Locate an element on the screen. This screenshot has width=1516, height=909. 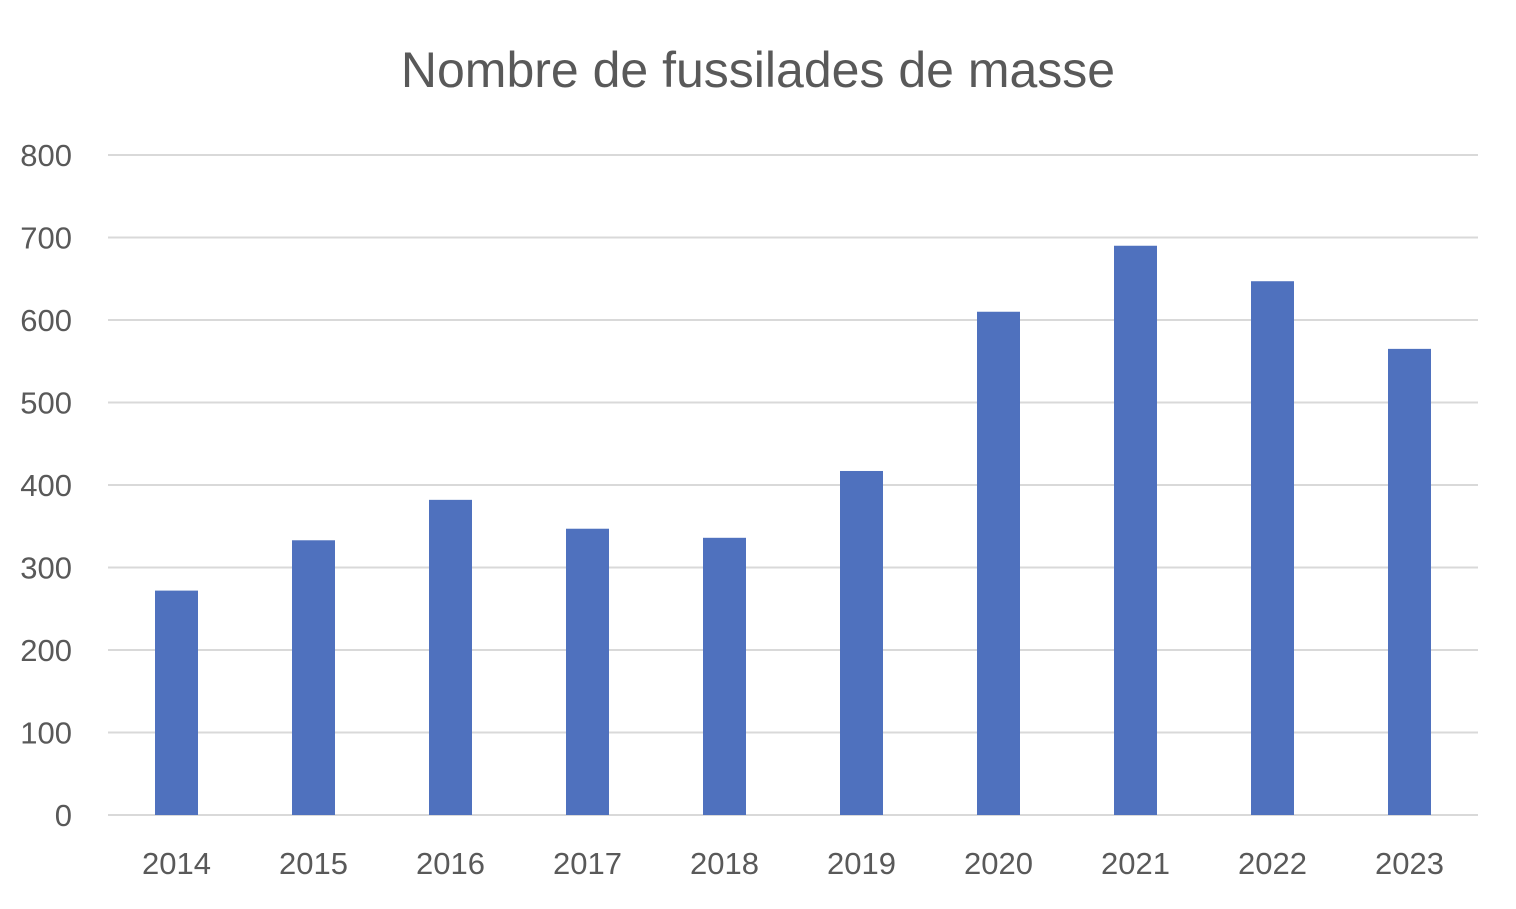
bar-2017 is located at coordinates (587, 671).